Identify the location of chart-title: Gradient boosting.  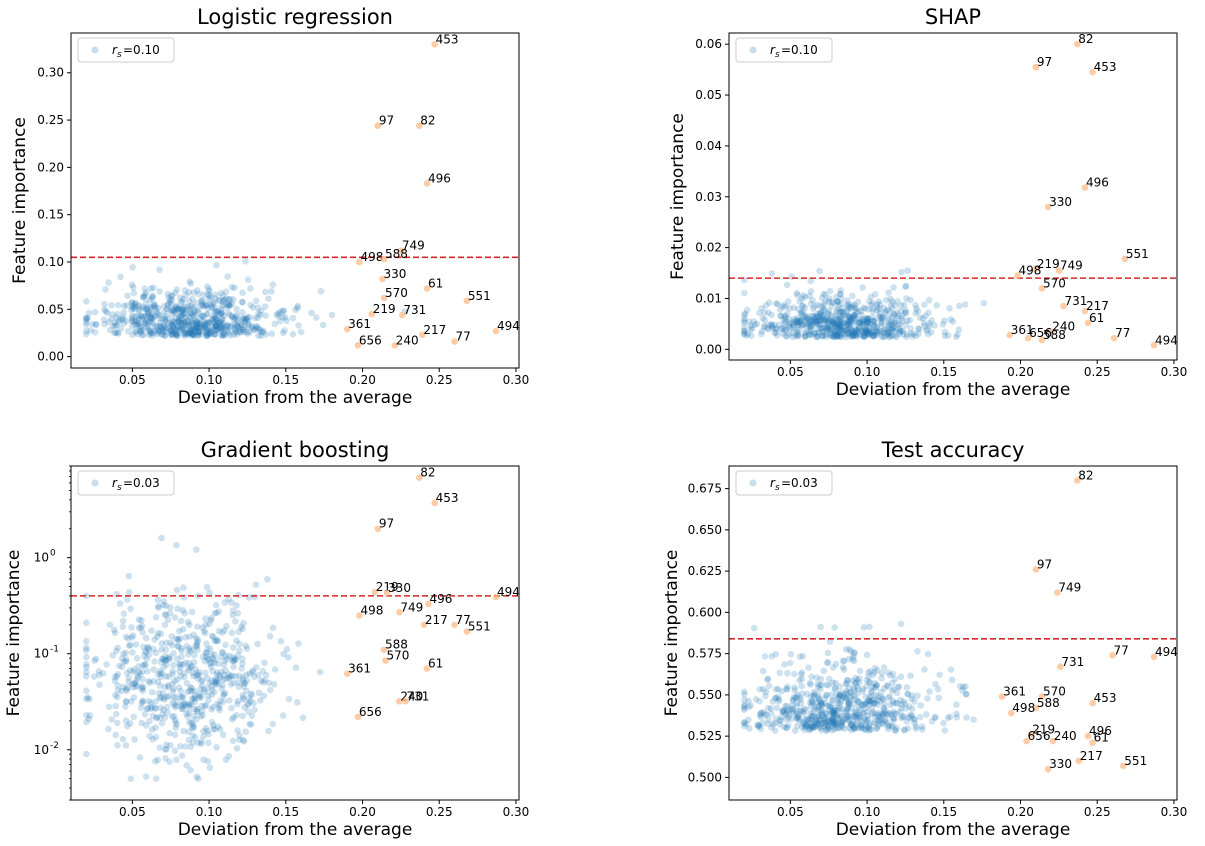
(295, 450).